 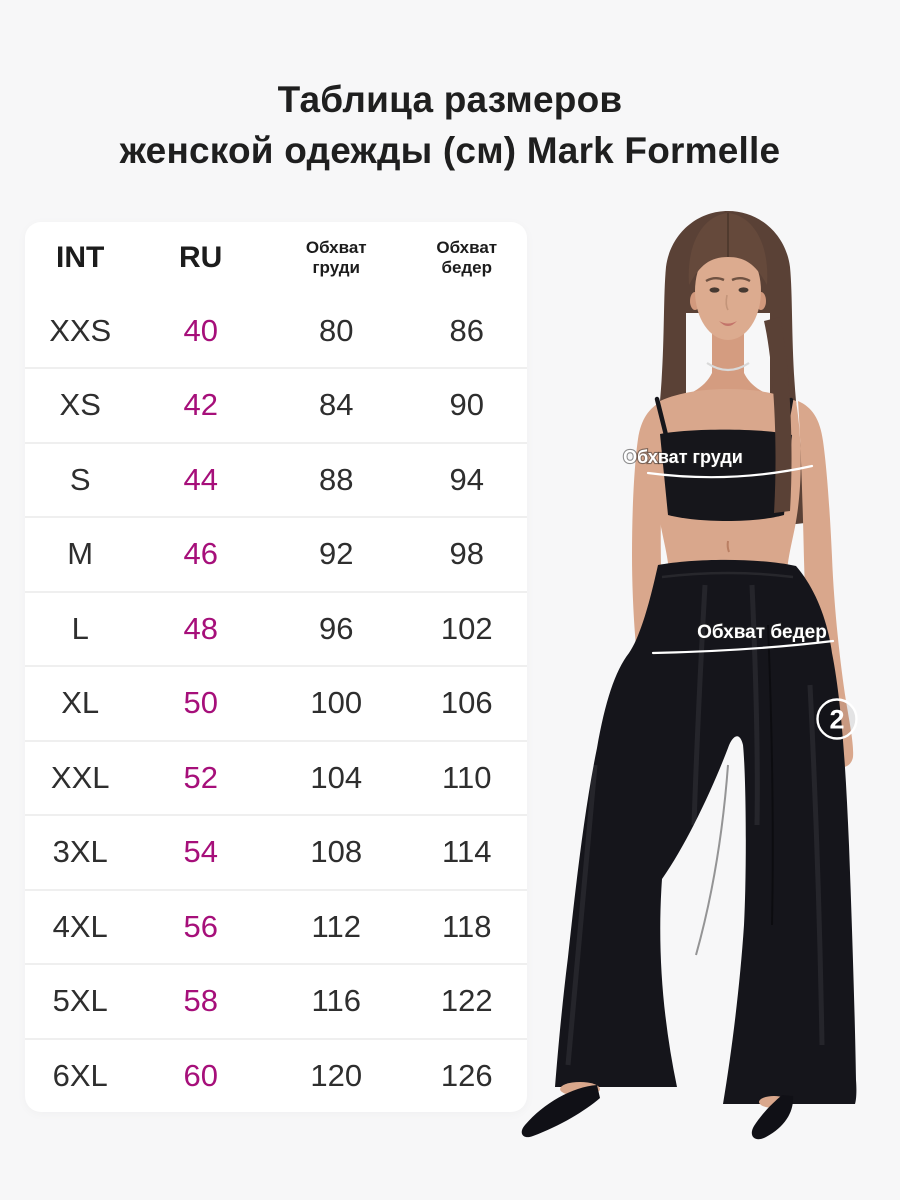 What do you see at coordinates (276, 851) in the screenshot?
I see `table-row: 3XL 54 108 114` at bounding box center [276, 851].